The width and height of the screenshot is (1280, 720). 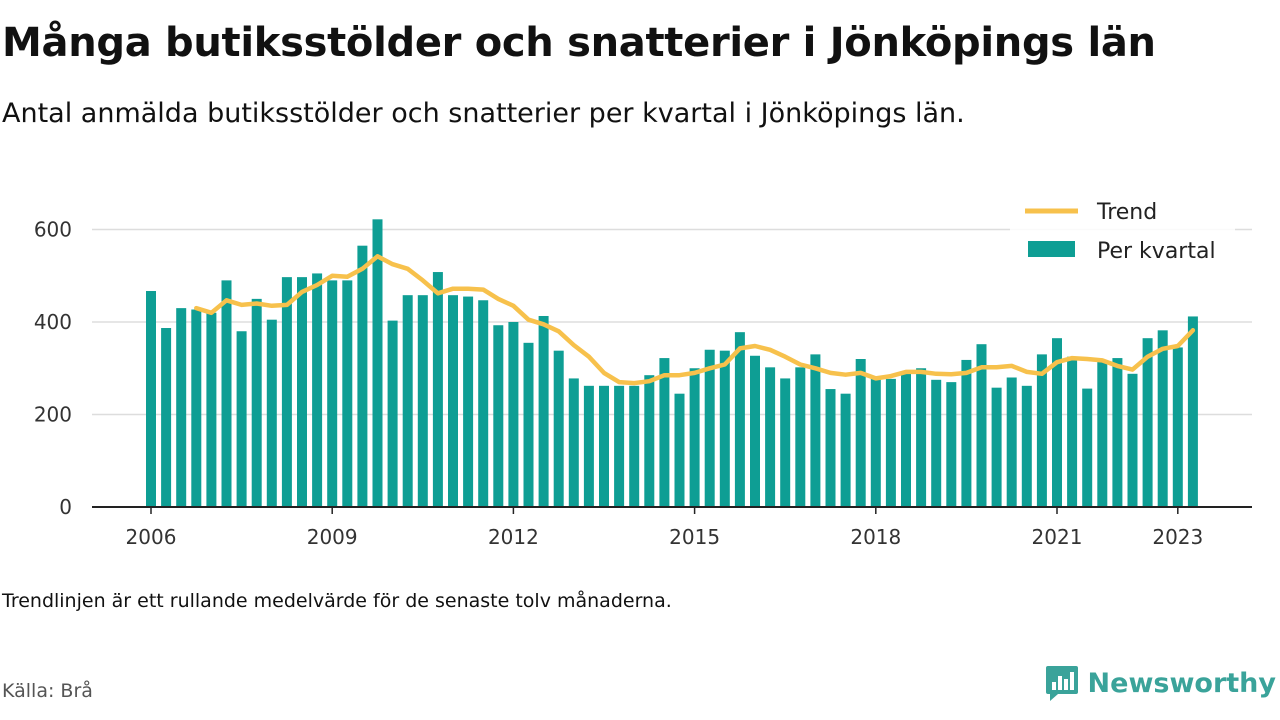 What do you see at coordinates (332, 537) in the screenshot?
I see `x-tick-label: 2009` at bounding box center [332, 537].